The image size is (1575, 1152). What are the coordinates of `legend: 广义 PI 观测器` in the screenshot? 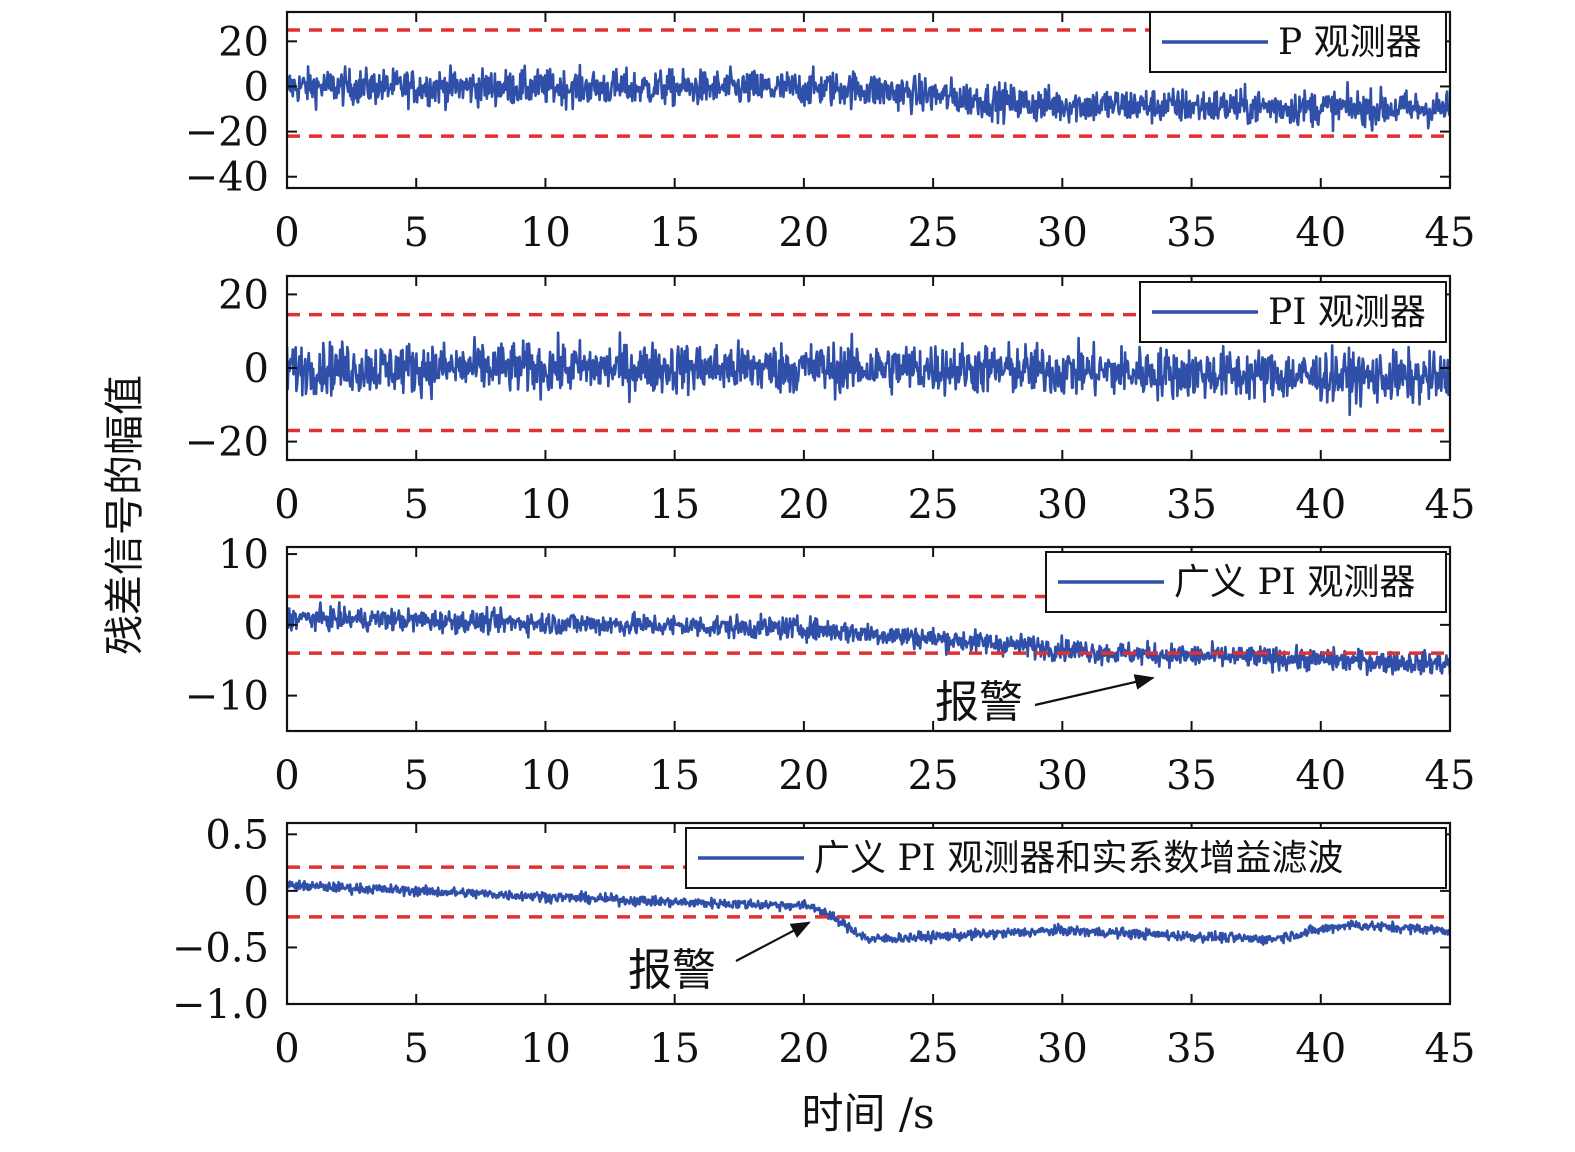 It's located at (1246, 582).